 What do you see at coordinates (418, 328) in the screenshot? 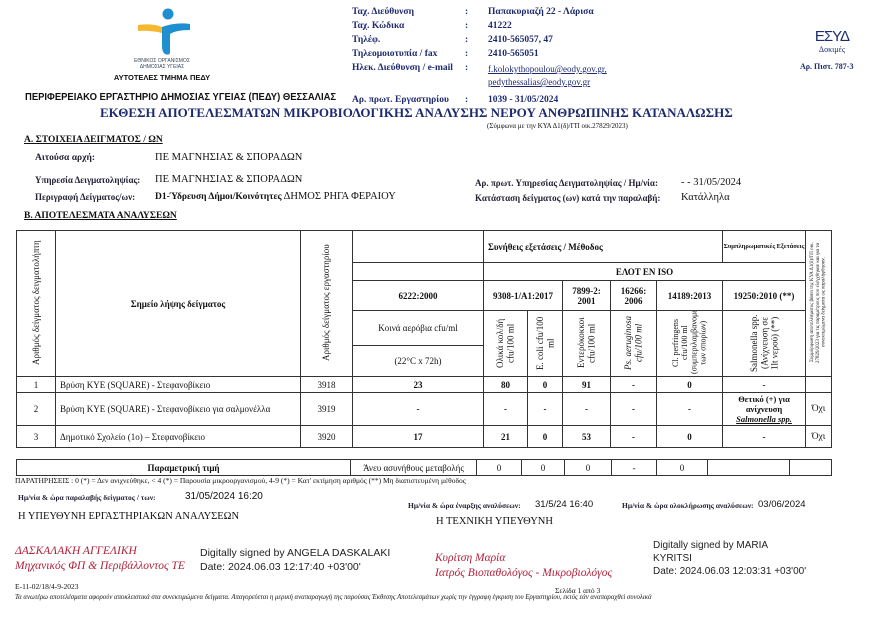
I see `aerobic-label: Κοινά αερόβια cfu/ml` at bounding box center [418, 328].